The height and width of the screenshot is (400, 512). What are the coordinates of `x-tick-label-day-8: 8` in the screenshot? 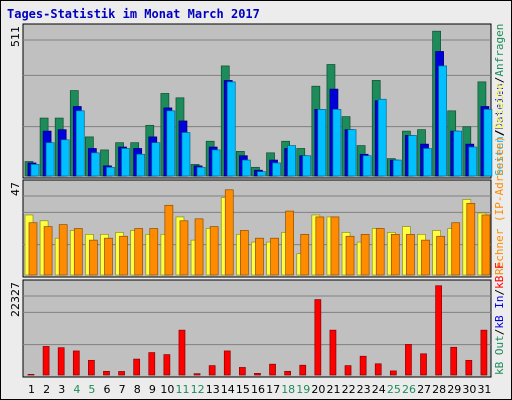 It's located at (137, 389).